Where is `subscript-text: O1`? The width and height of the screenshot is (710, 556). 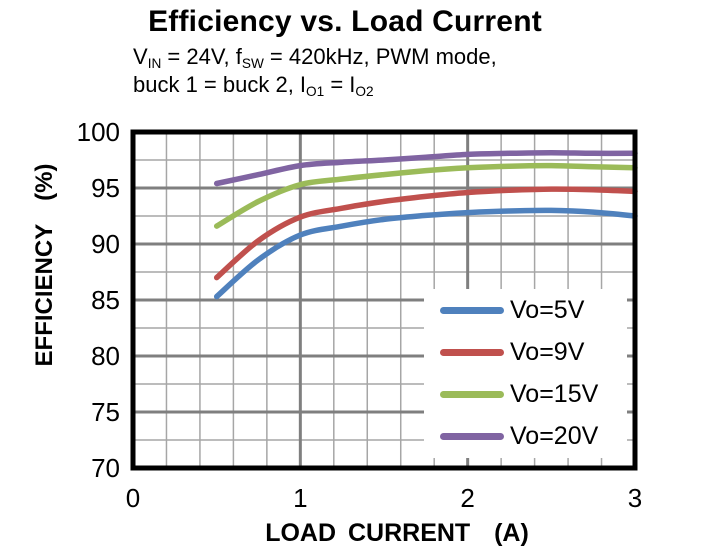
subscript-text: O1 is located at coordinates (315, 91).